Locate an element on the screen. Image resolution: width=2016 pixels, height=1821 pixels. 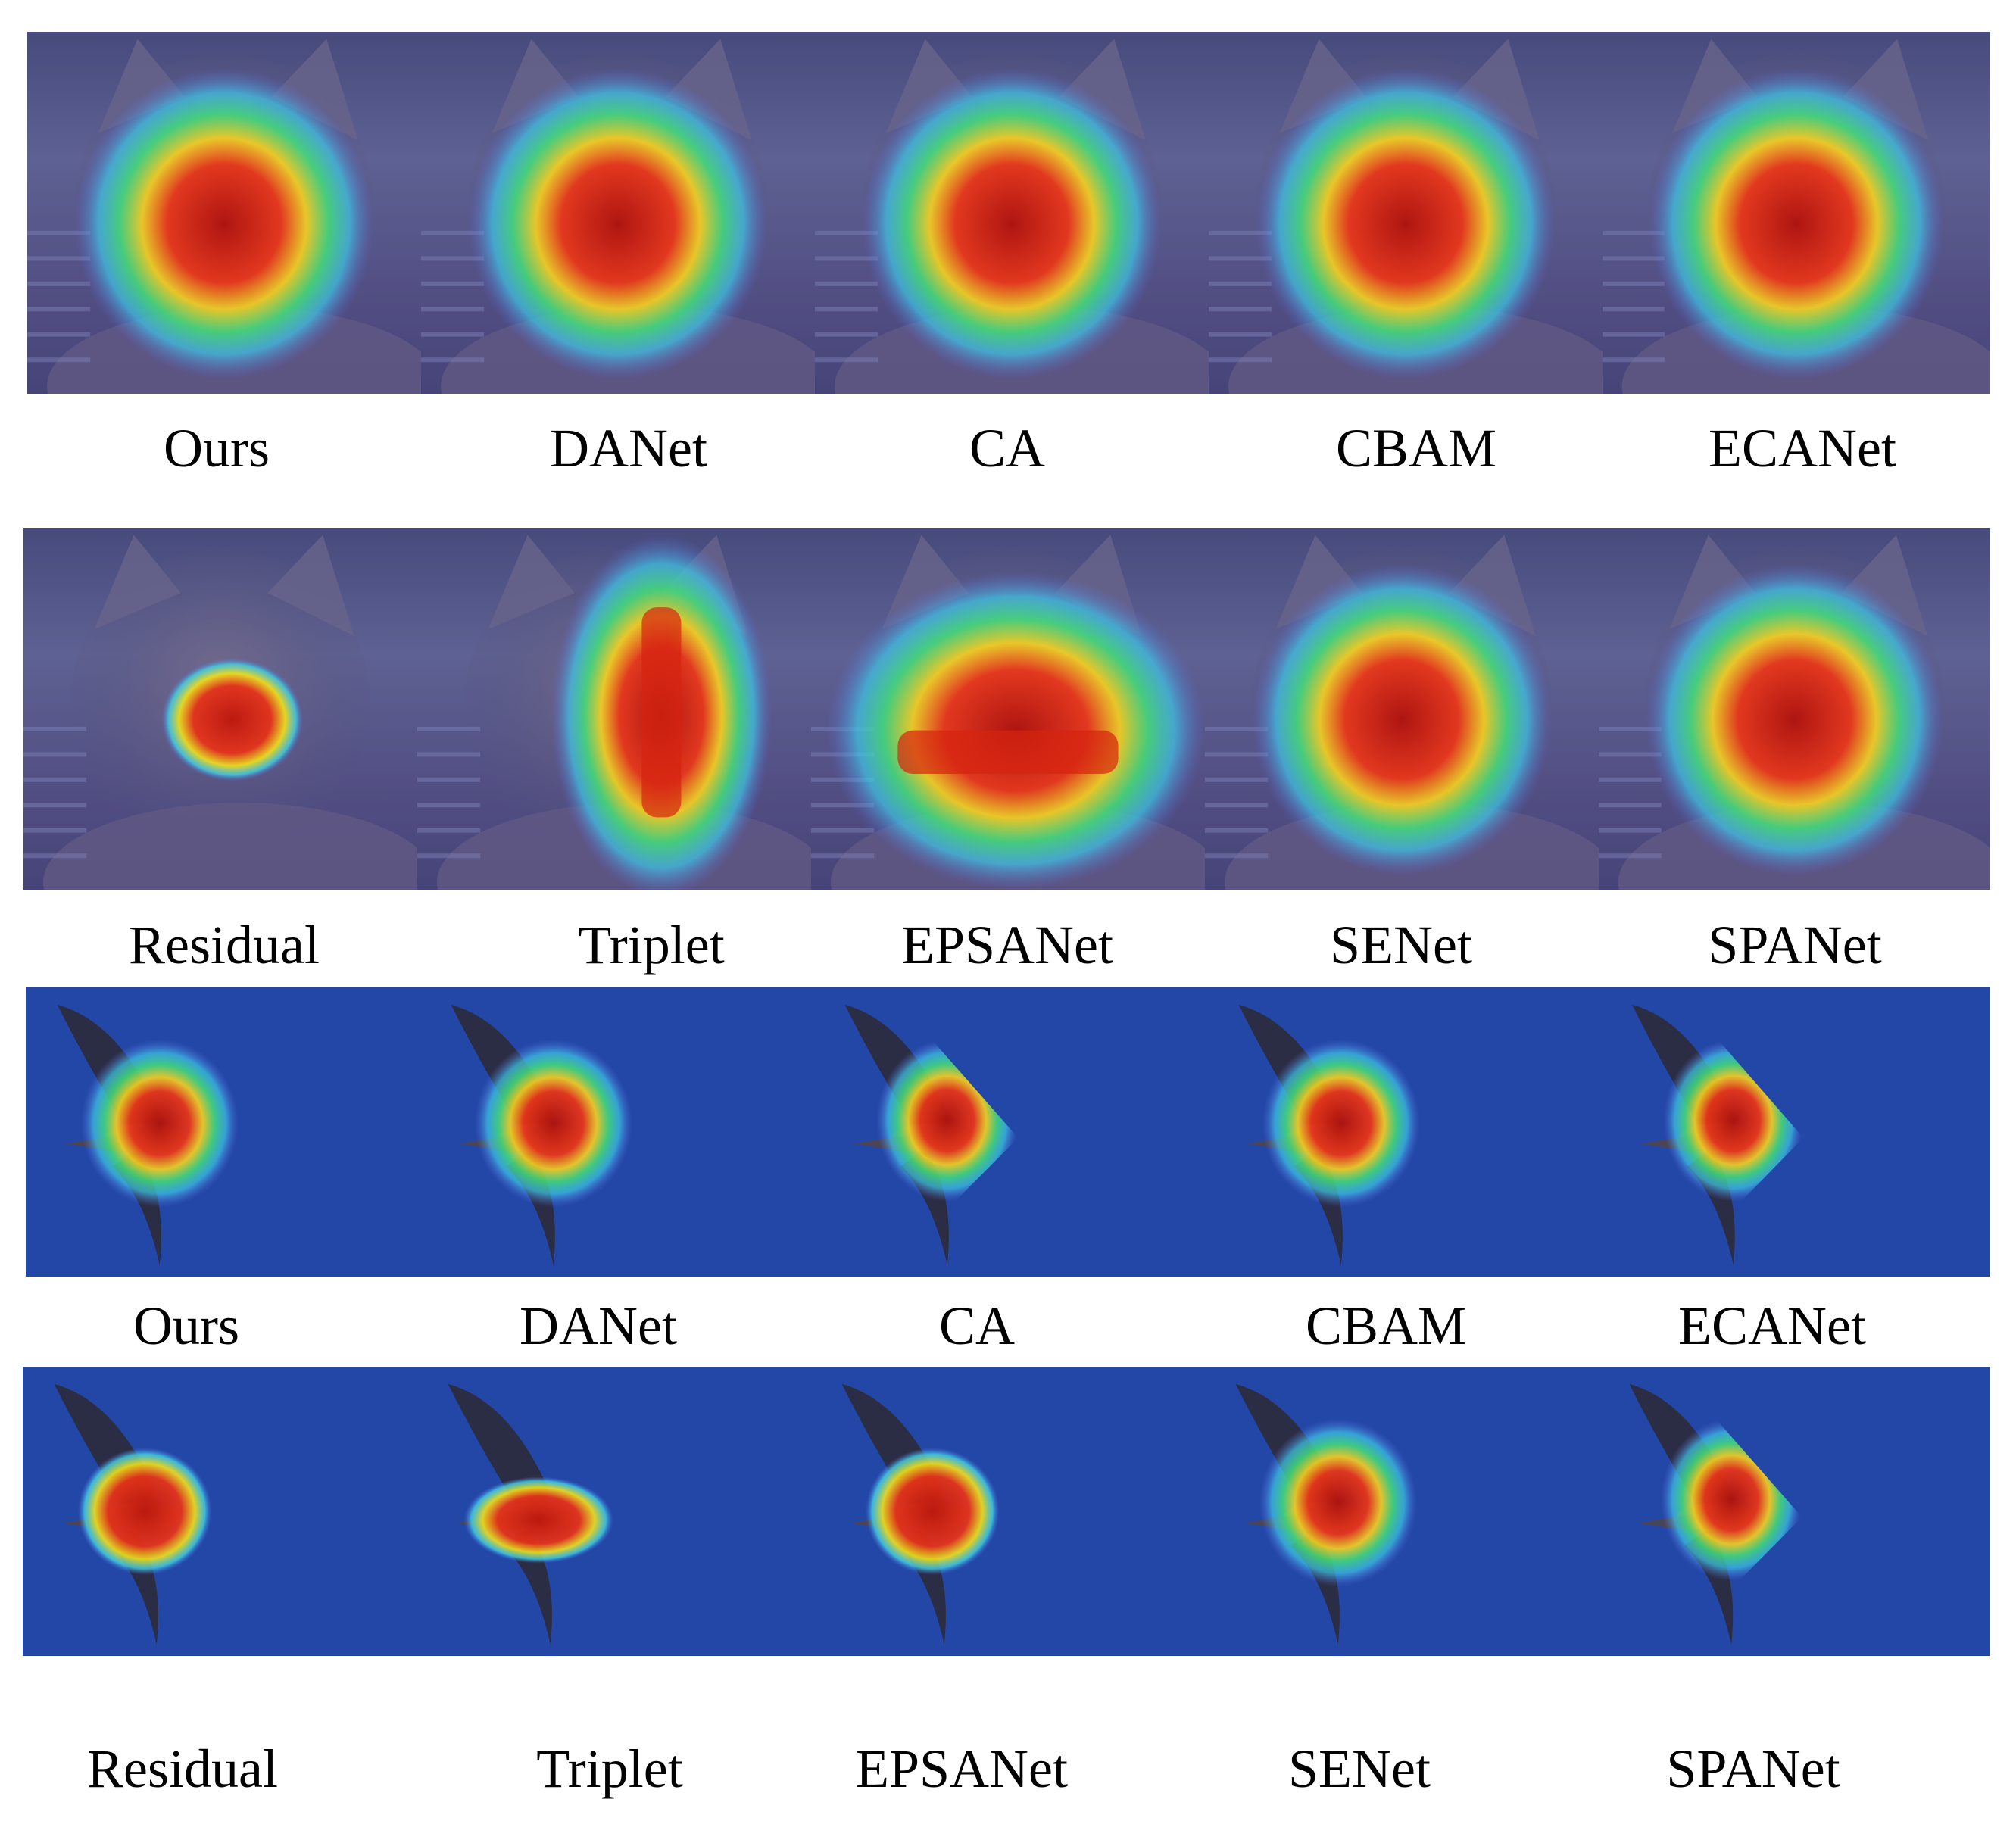
cat-body is located at coordinates (230, 846).